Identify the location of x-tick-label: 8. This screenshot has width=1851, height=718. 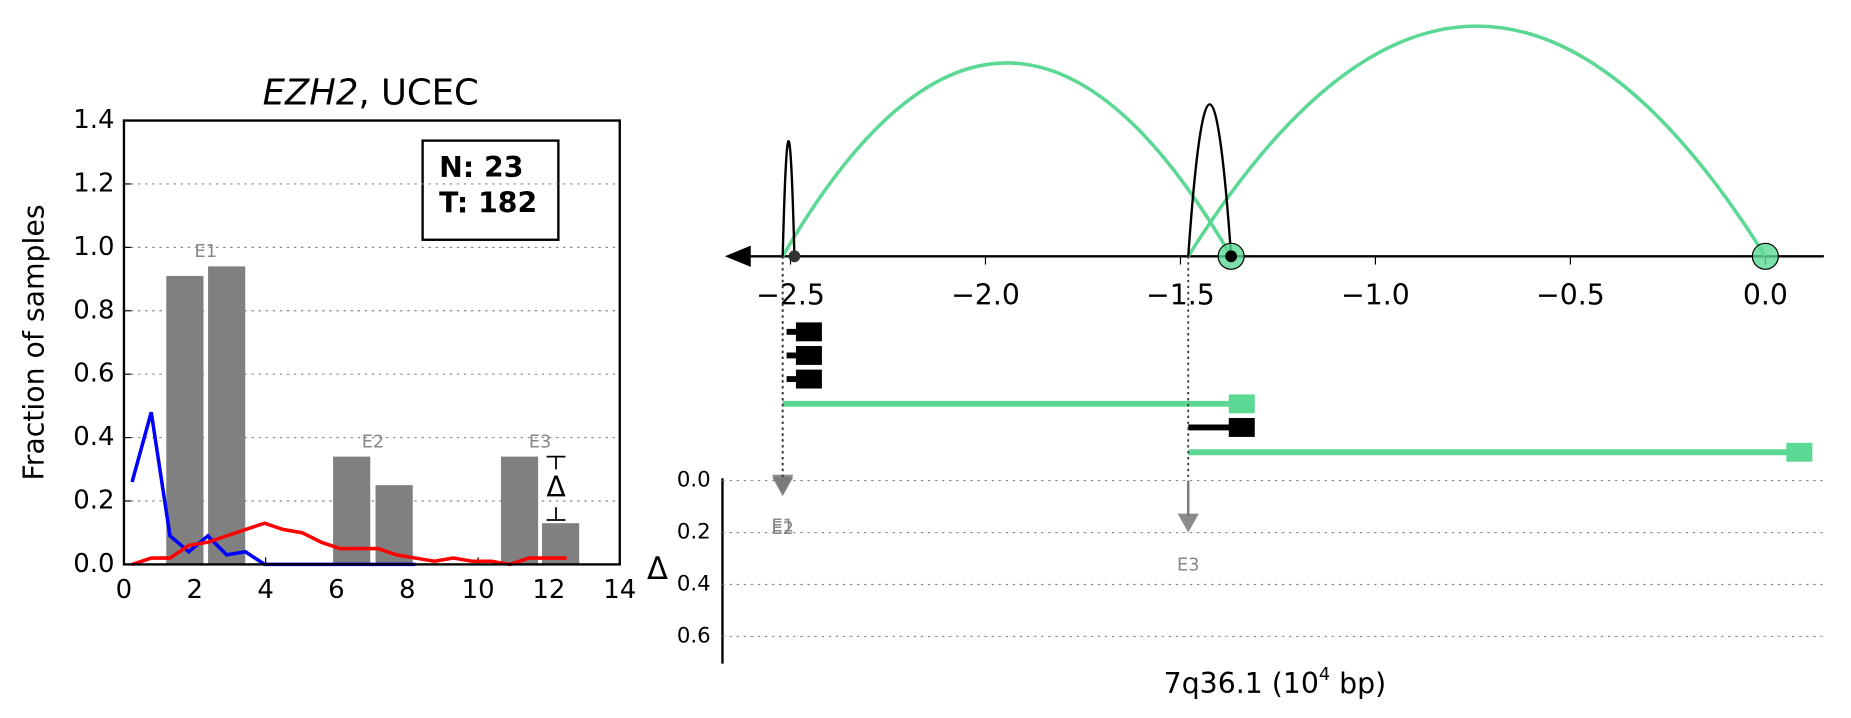
(407, 590).